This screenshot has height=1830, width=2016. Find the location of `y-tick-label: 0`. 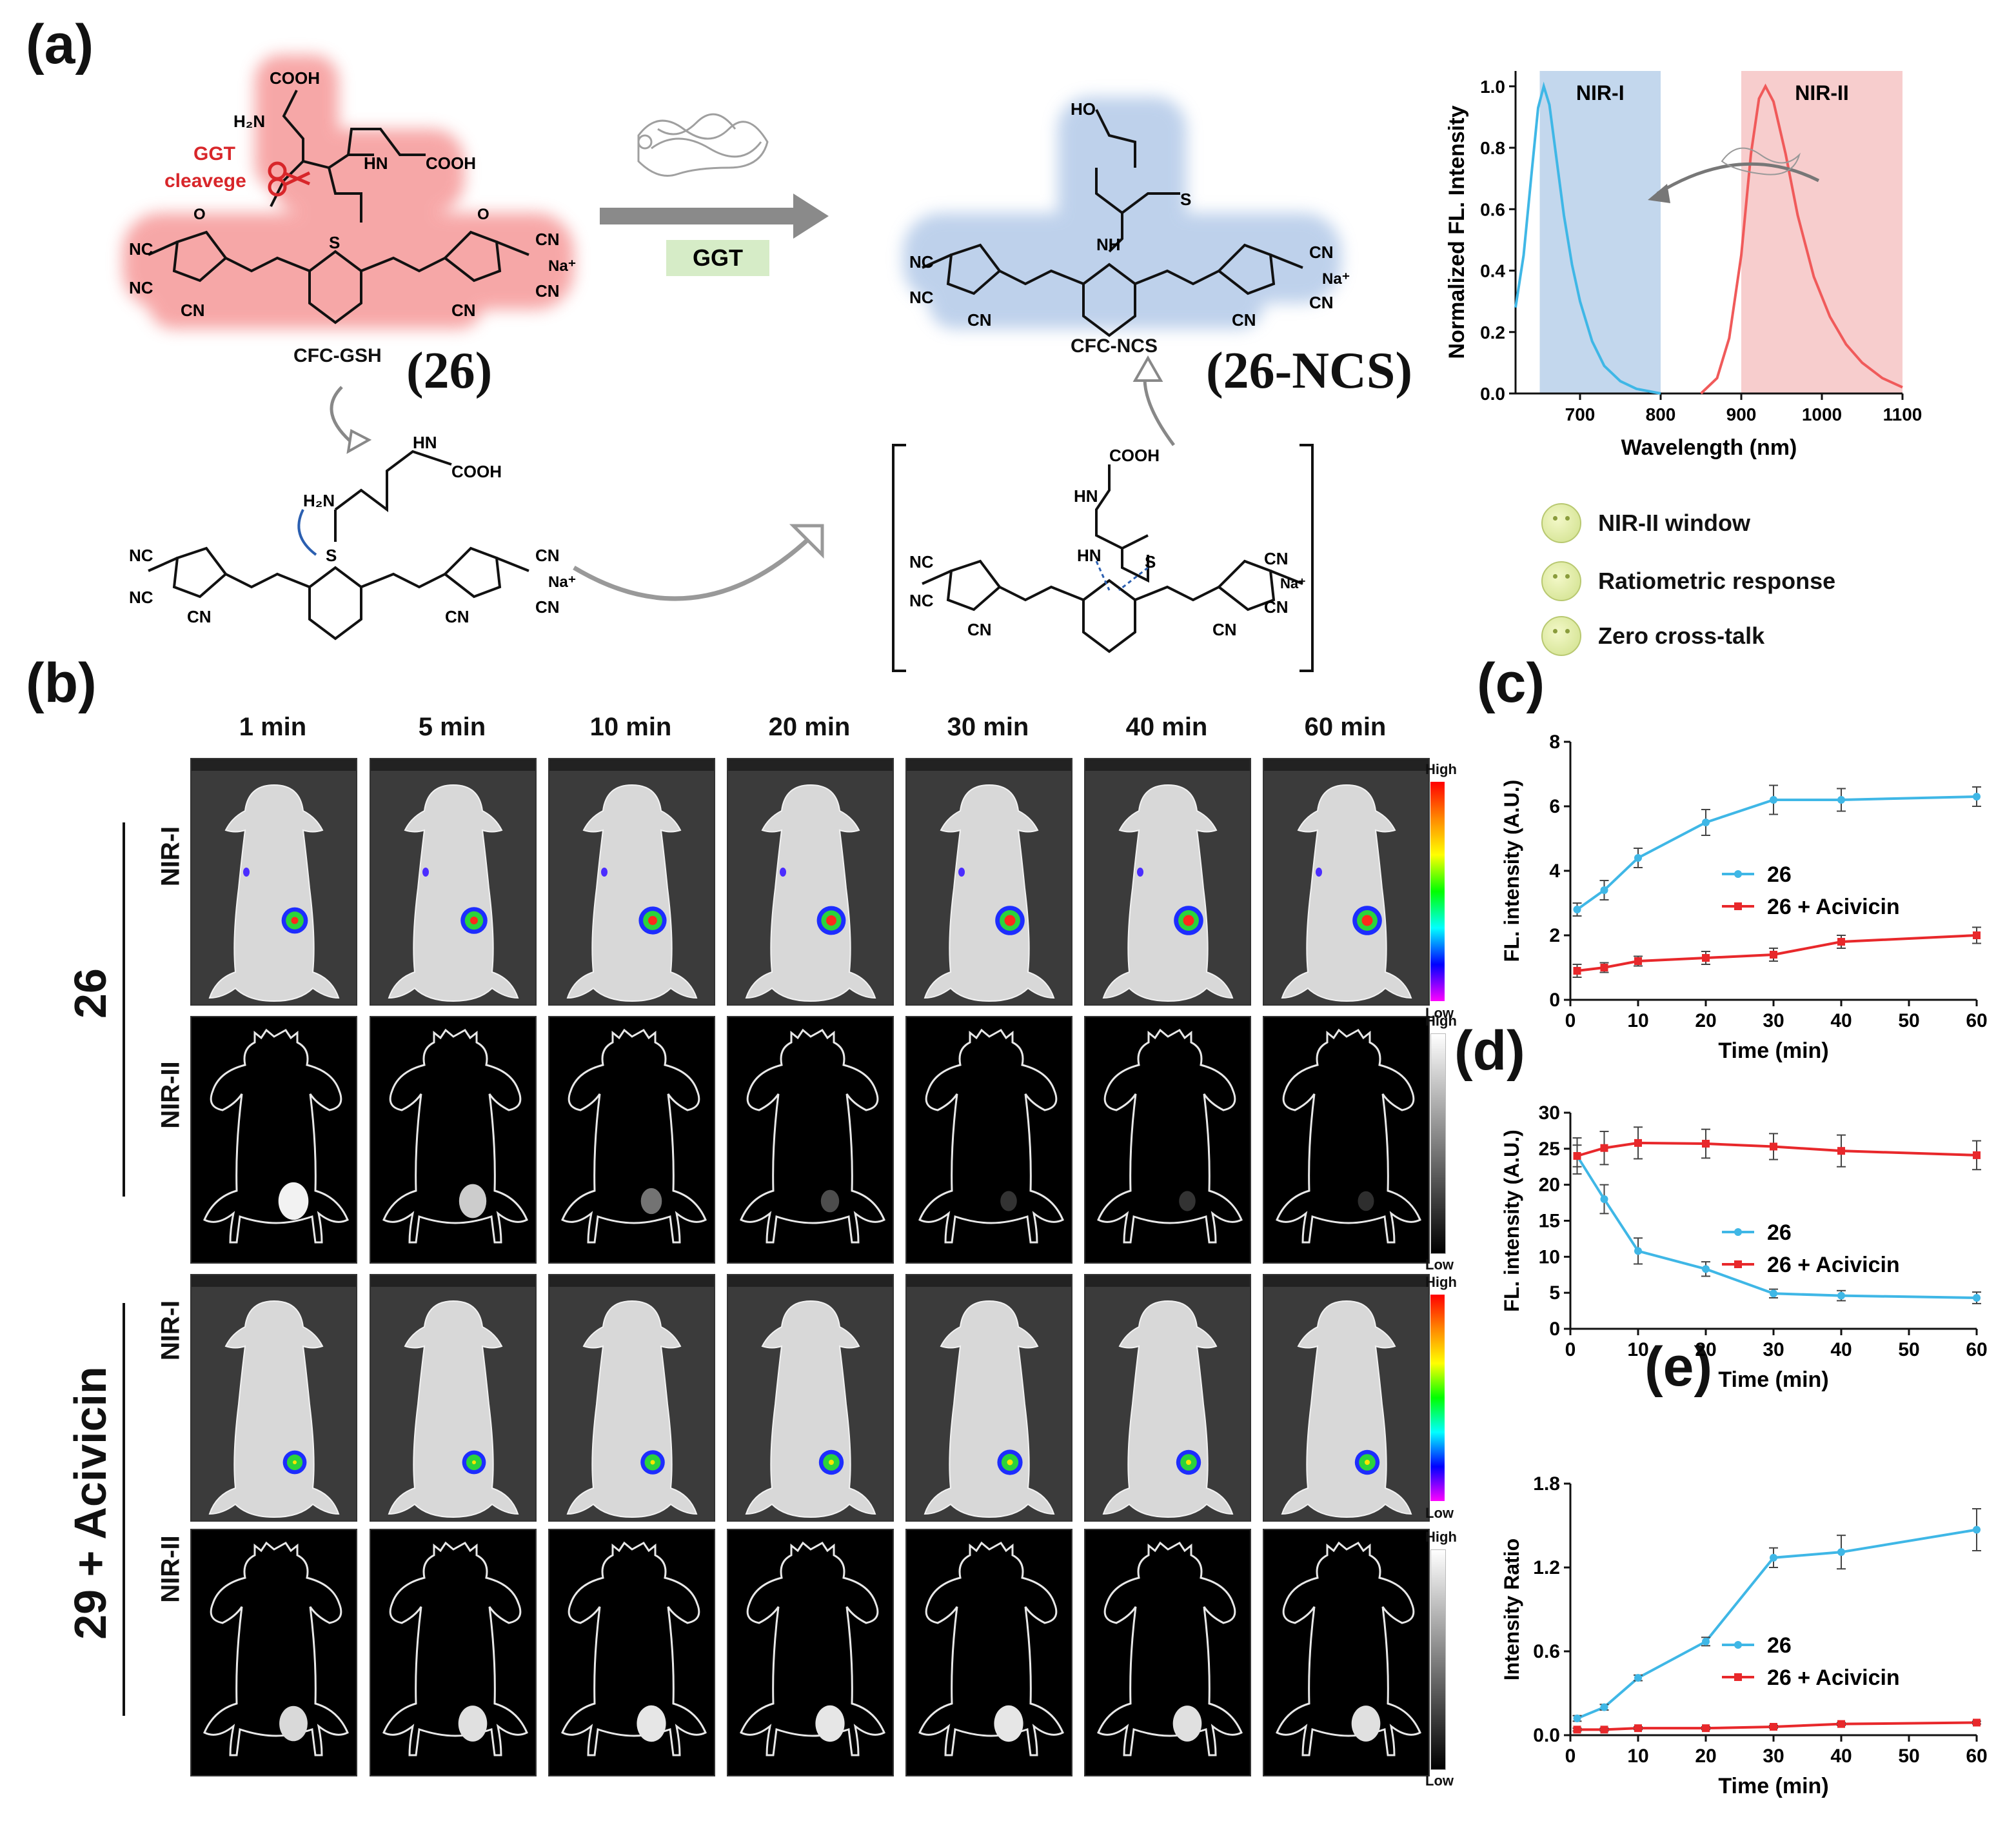

y-tick-label: 0 is located at coordinates (1555, 1000).